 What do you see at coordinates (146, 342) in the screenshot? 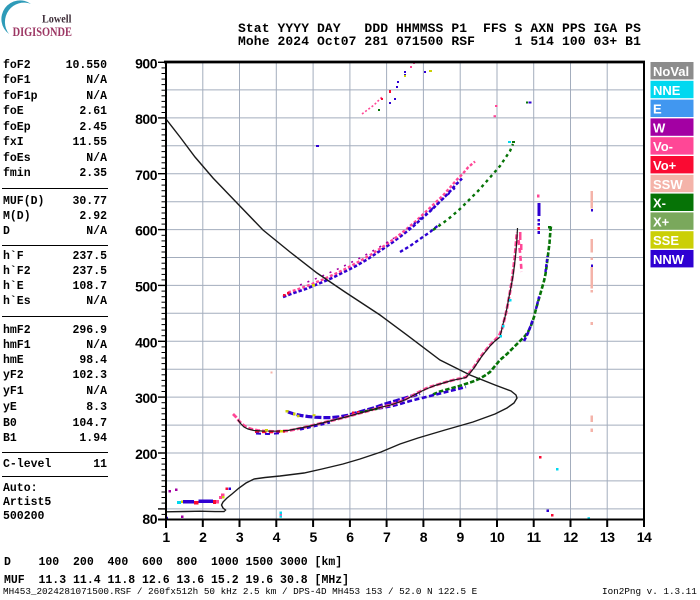
I see `svg-text: 400` at bounding box center [146, 342].